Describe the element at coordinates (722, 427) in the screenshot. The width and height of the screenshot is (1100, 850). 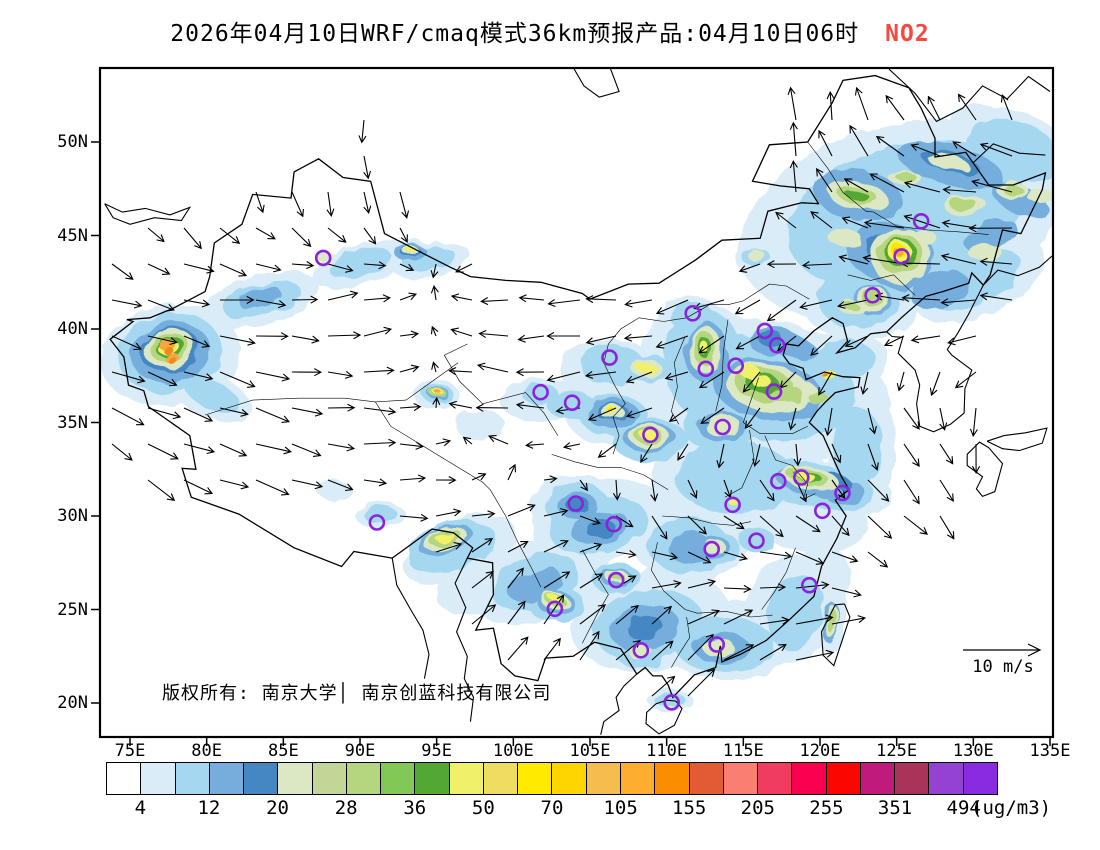
I see `city-ring-zhengzhou` at that location.